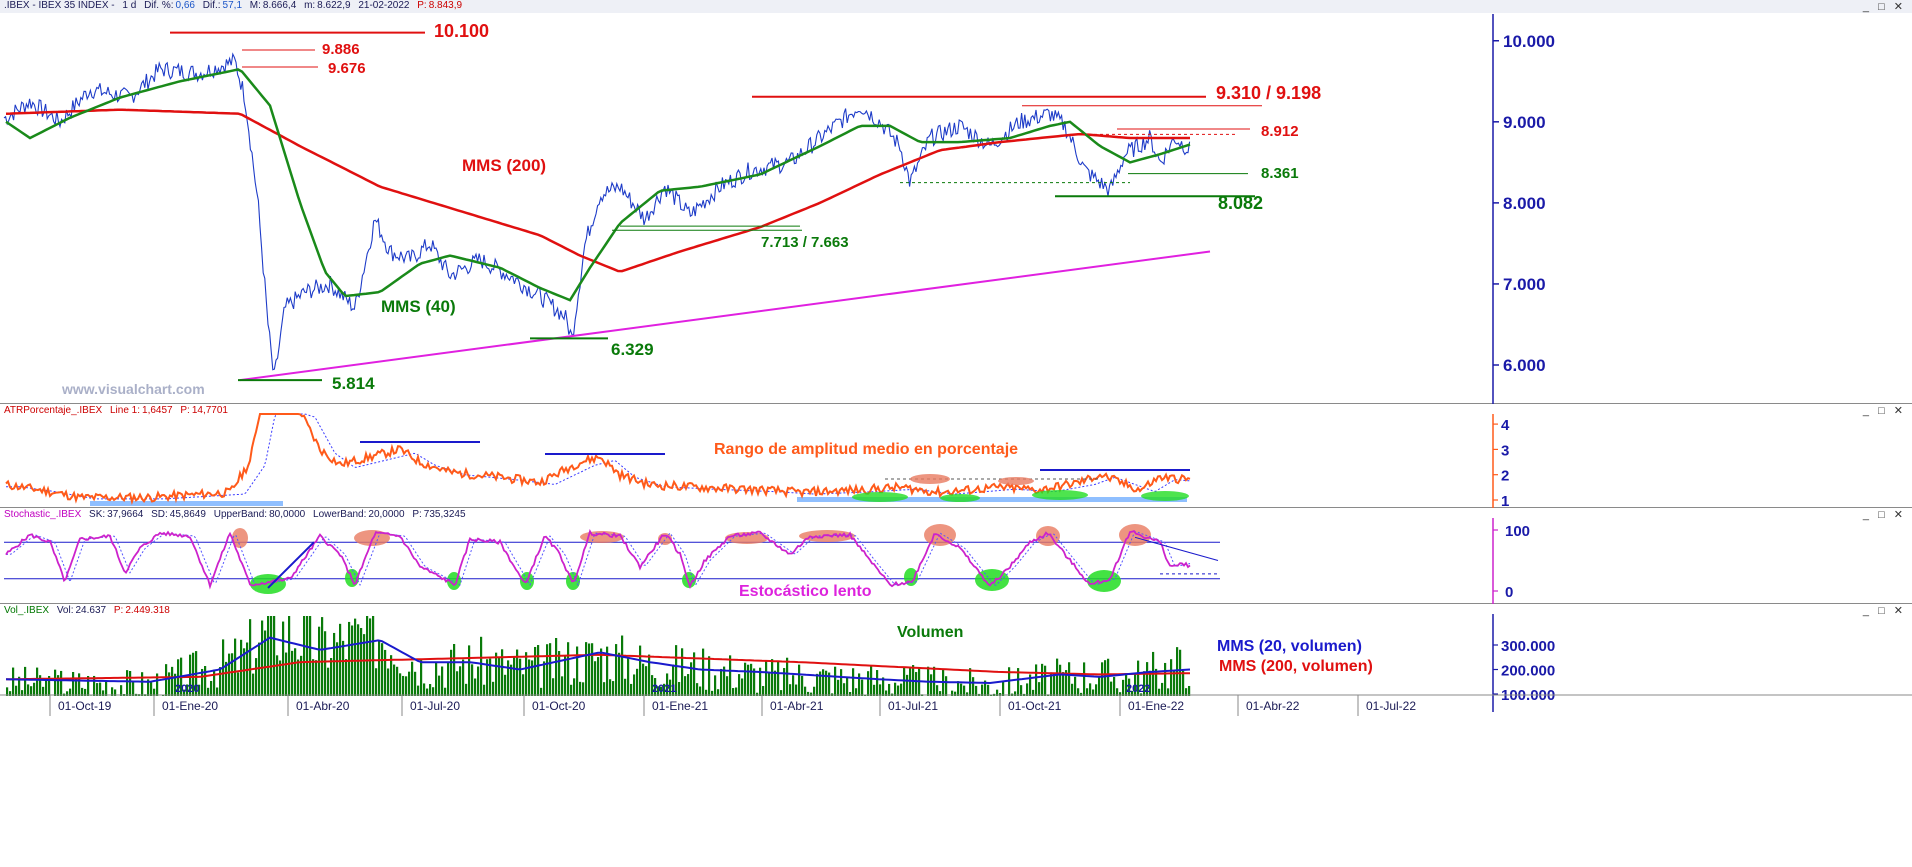 The width and height of the screenshot is (1912, 867). Describe the element at coordinates (992, 499) in the screenshot. I see `atr-base-bar` at that location.